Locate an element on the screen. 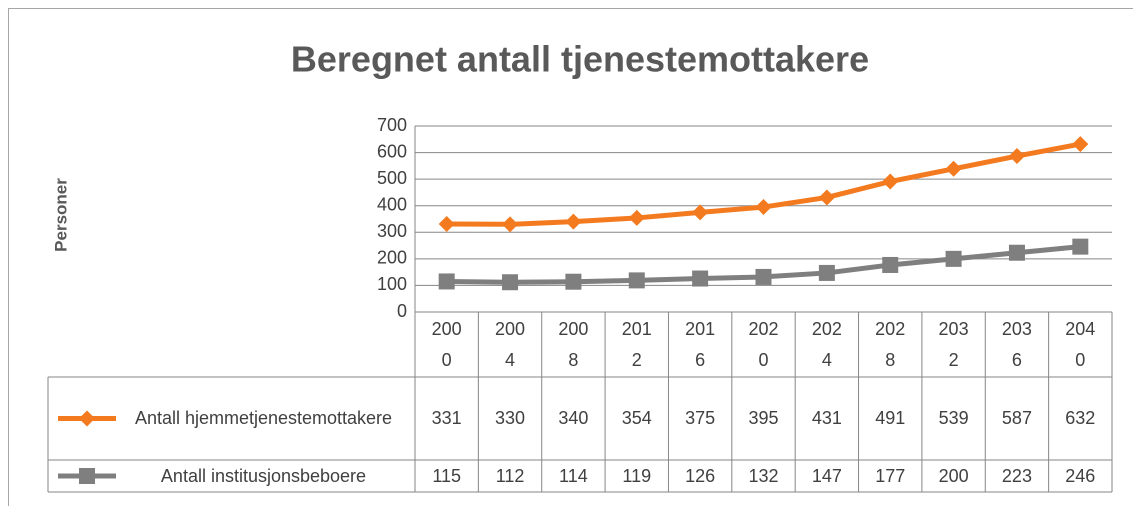 This screenshot has width=1133, height=506. x-tick-label-text: 2036 is located at coordinates (1016, 344).